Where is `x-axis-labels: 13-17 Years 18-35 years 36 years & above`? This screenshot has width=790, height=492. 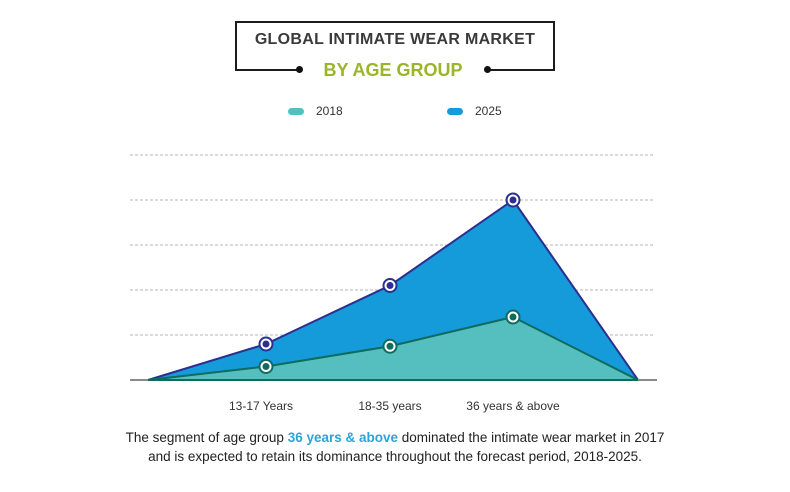
x-axis-labels: 13-17 Years 18-35 years 36 years & above is located at coordinates (394, 406).